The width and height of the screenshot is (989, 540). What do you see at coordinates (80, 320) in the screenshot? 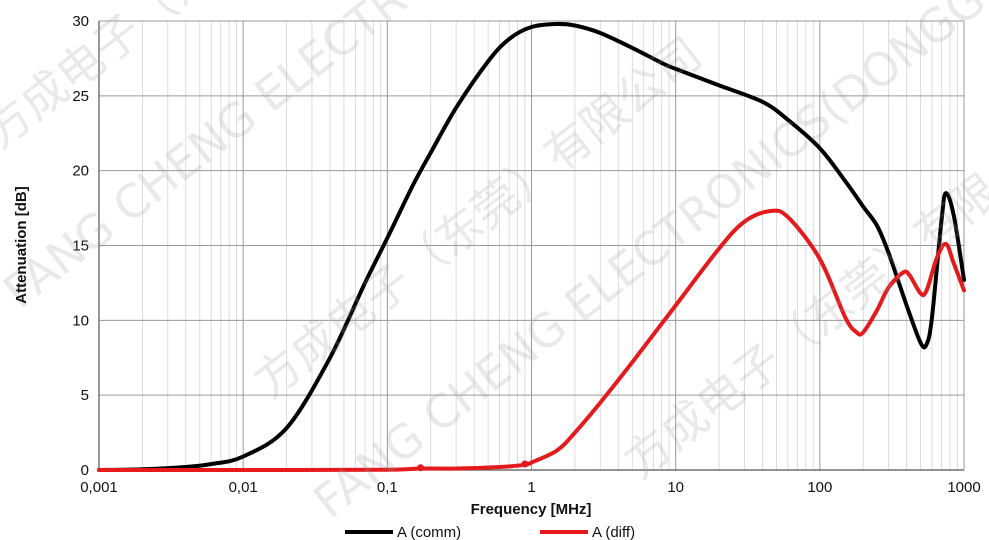
I see `y-tick-label: 10` at bounding box center [80, 320].